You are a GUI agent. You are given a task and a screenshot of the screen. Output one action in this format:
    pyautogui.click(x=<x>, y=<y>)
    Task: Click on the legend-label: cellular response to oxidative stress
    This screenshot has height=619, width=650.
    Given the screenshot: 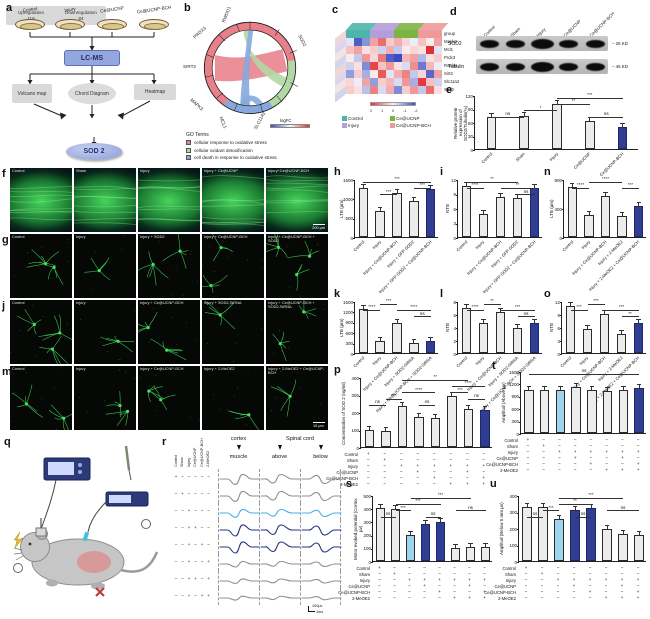 What is the action you would take?
    pyautogui.click(x=230, y=142)
    